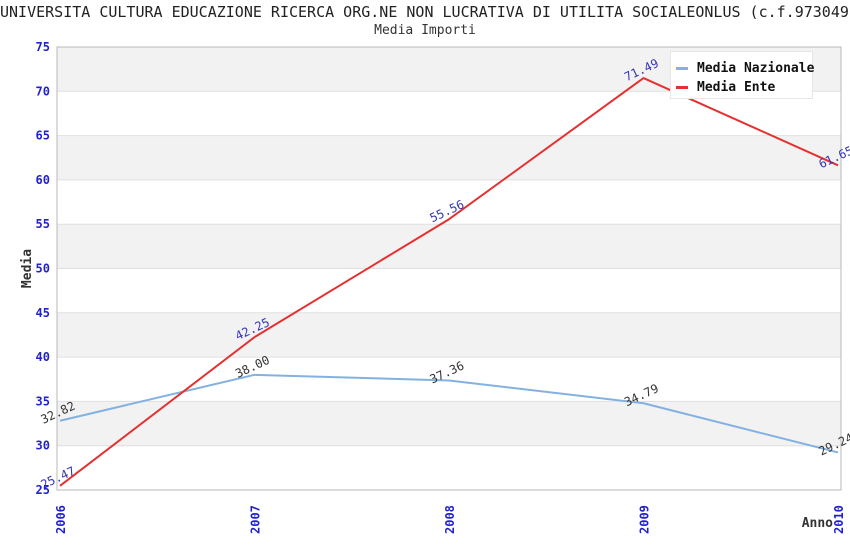  I want to click on y-tick-label: 45, so click(43, 313).